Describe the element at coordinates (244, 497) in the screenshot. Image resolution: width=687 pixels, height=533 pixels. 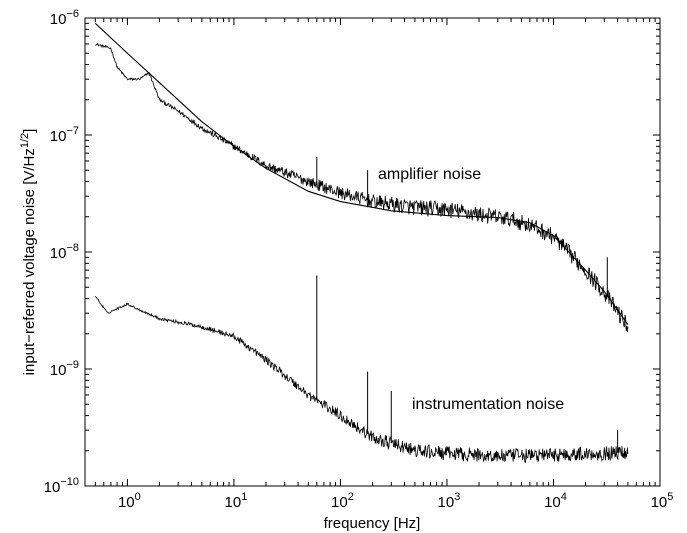
I see `x-tick-label-exponent: 1` at that location.